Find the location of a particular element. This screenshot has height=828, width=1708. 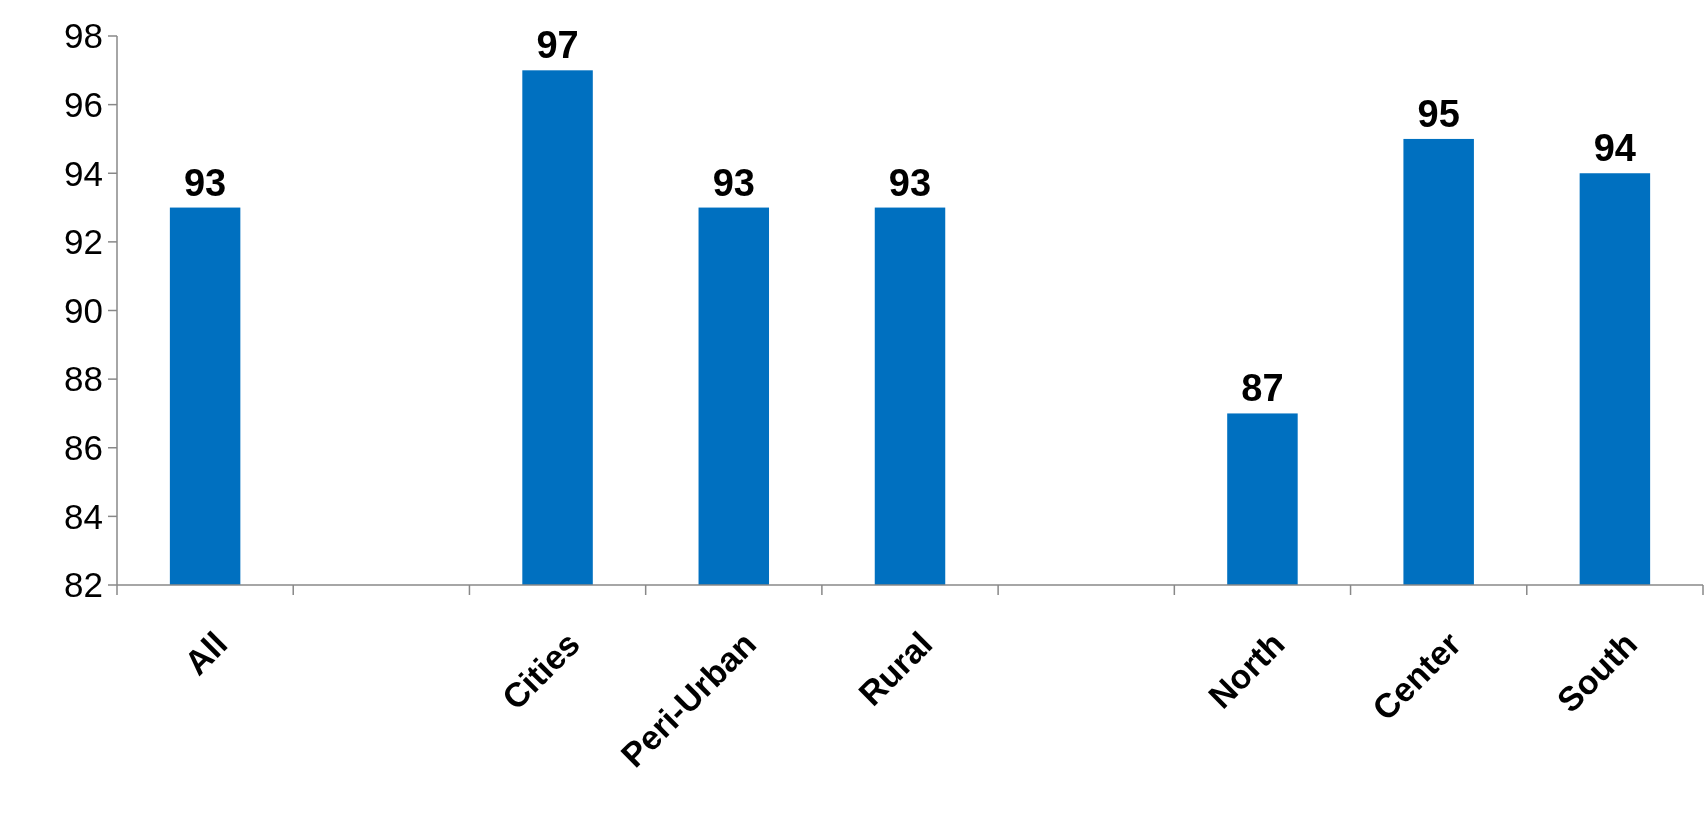

y-tick-label: 92 is located at coordinates (83, 242).